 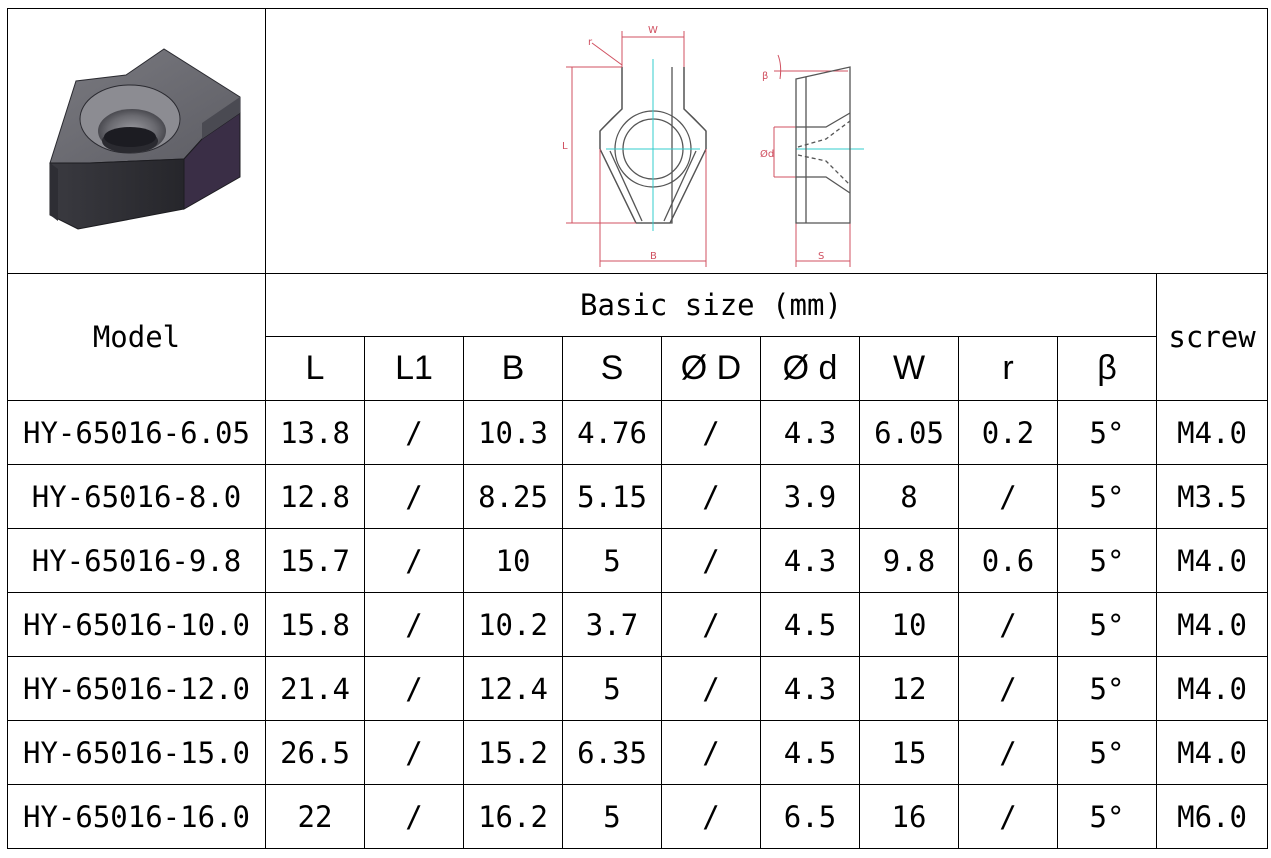 I want to click on basic-size-header: Basic size (mm), so click(x=711, y=305).